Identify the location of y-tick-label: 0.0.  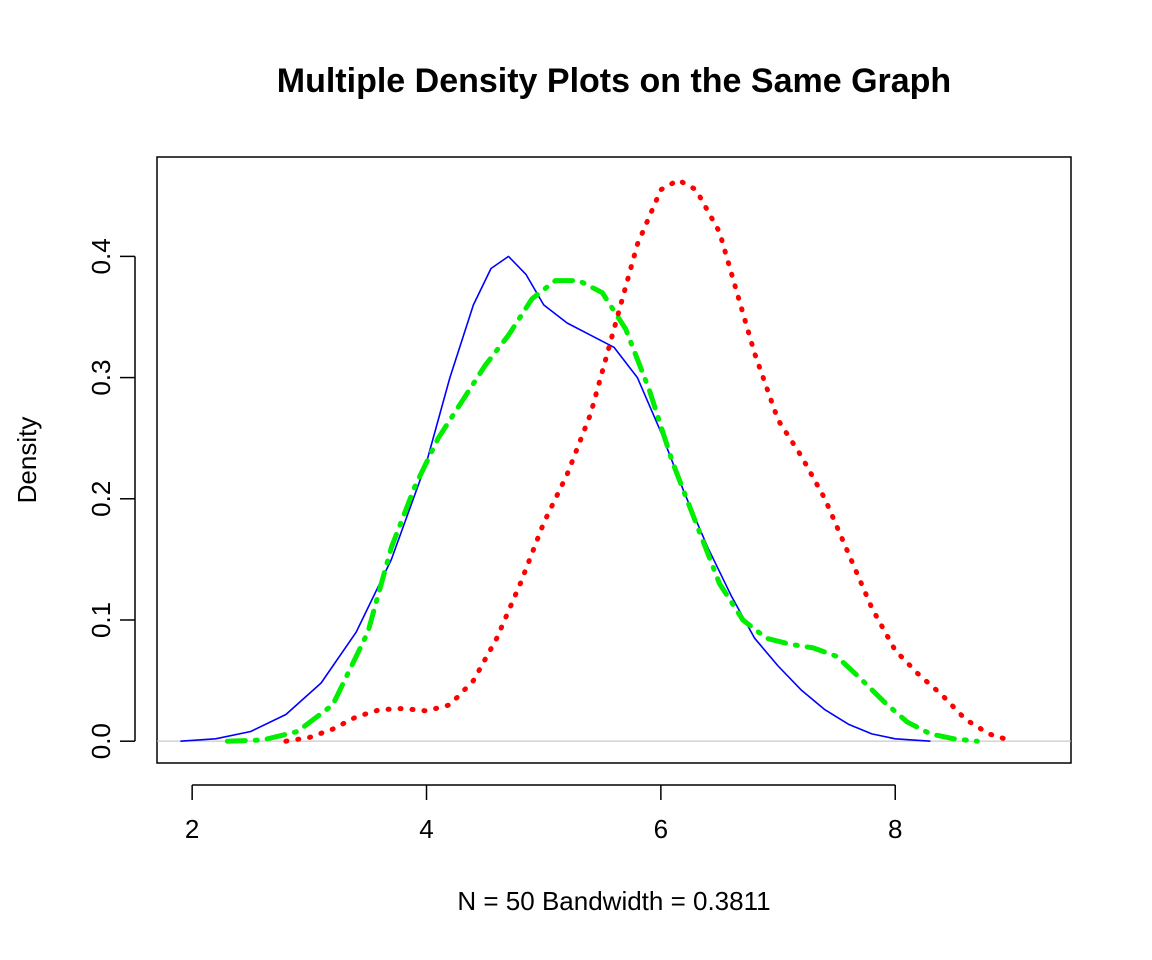
(101, 741).